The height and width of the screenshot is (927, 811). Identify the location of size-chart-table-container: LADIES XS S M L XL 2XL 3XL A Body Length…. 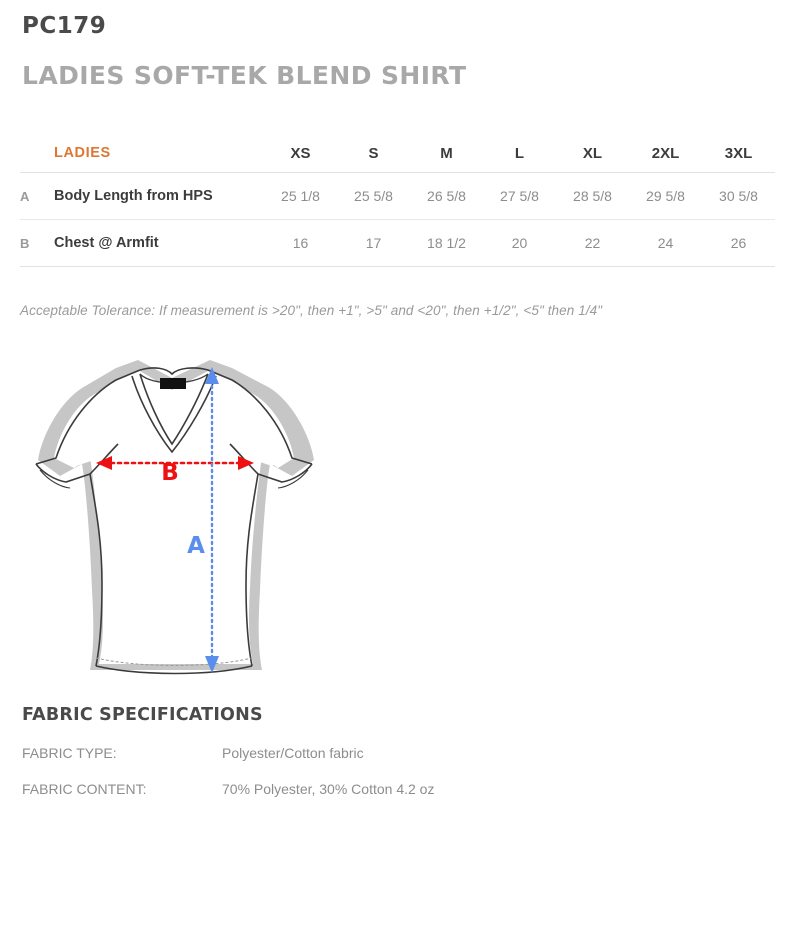
(405, 201).